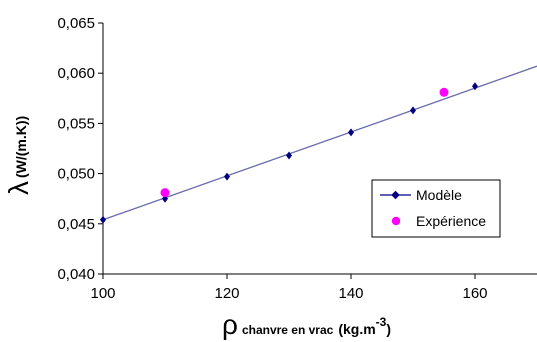  Describe the element at coordinates (230, 324) in the screenshot. I see `x-axis-symbol: ρ` at that location.